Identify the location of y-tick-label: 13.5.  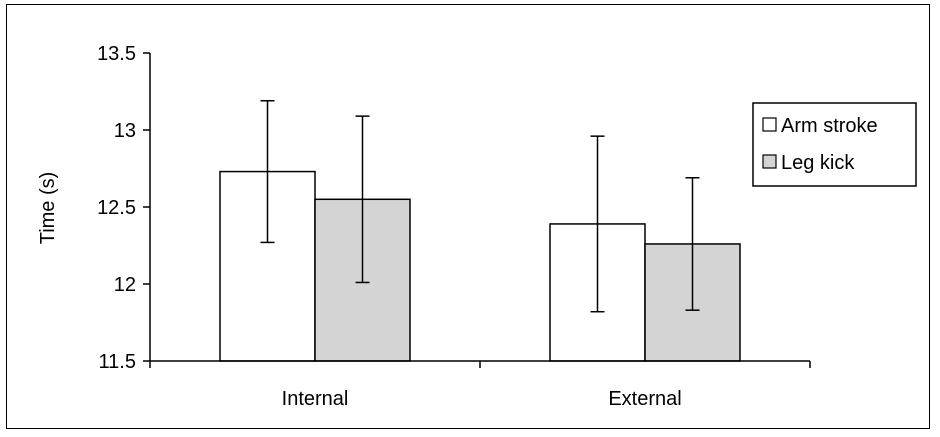
(116, 54).